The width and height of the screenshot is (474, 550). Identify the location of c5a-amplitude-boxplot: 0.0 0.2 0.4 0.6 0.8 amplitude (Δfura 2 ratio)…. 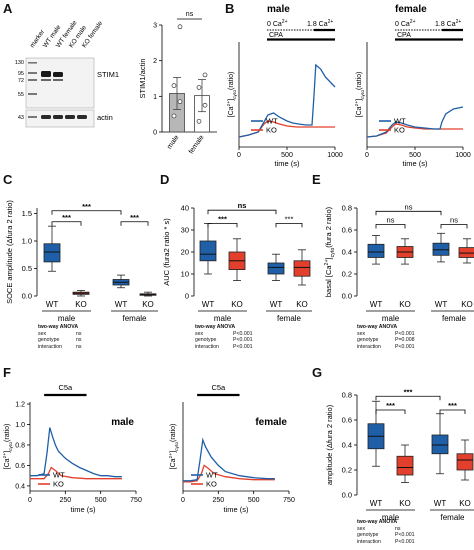
(399, 454).